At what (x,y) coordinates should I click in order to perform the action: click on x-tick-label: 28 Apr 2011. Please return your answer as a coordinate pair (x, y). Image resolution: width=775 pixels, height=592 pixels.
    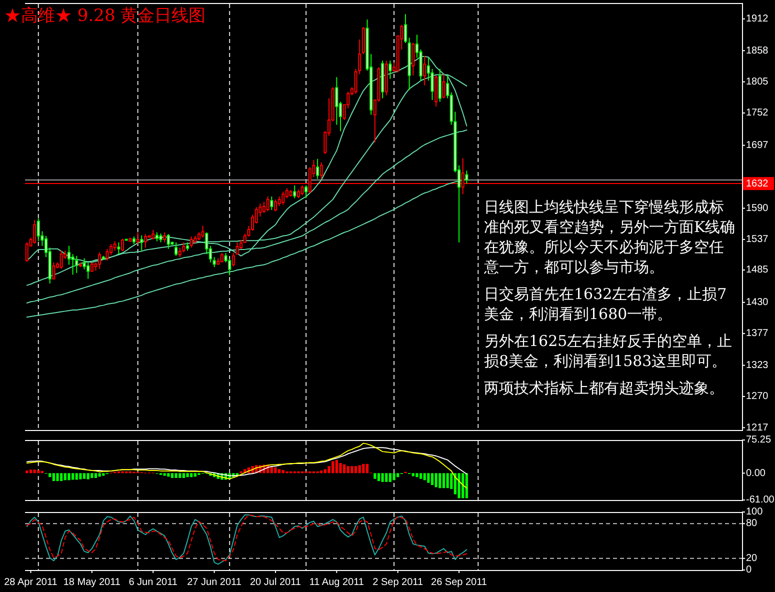
    Looking at the image, I should click on (31, 582).